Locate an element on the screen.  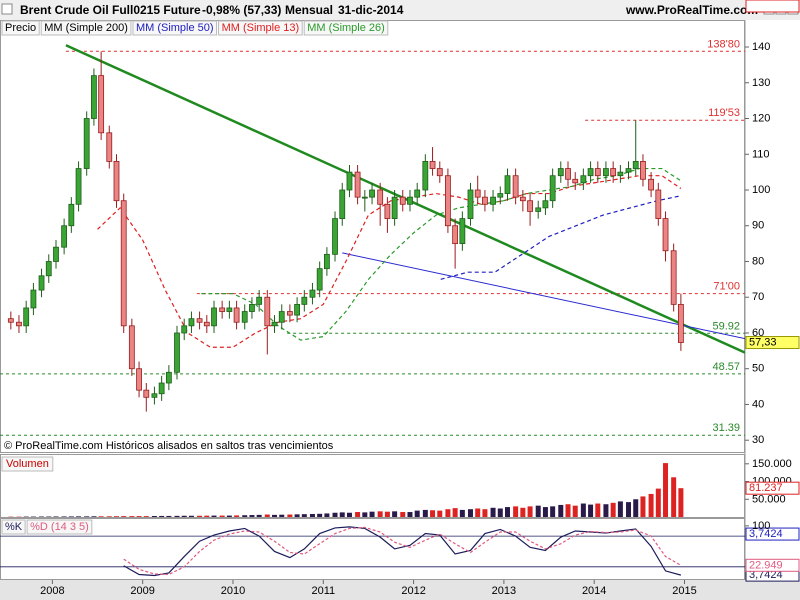
level-label: 31.39 is located at coordinates (726, 428).